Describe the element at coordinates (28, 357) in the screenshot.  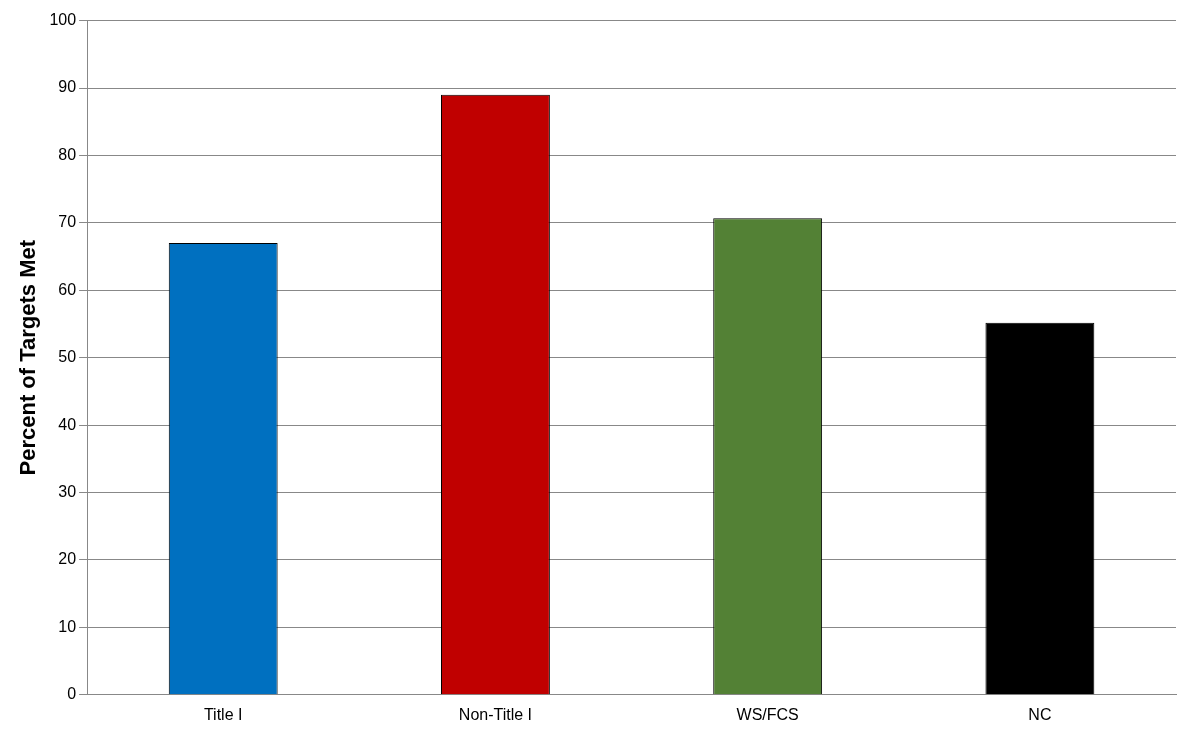
I see `y-axis-title: Percent of Targets Met` at that location.